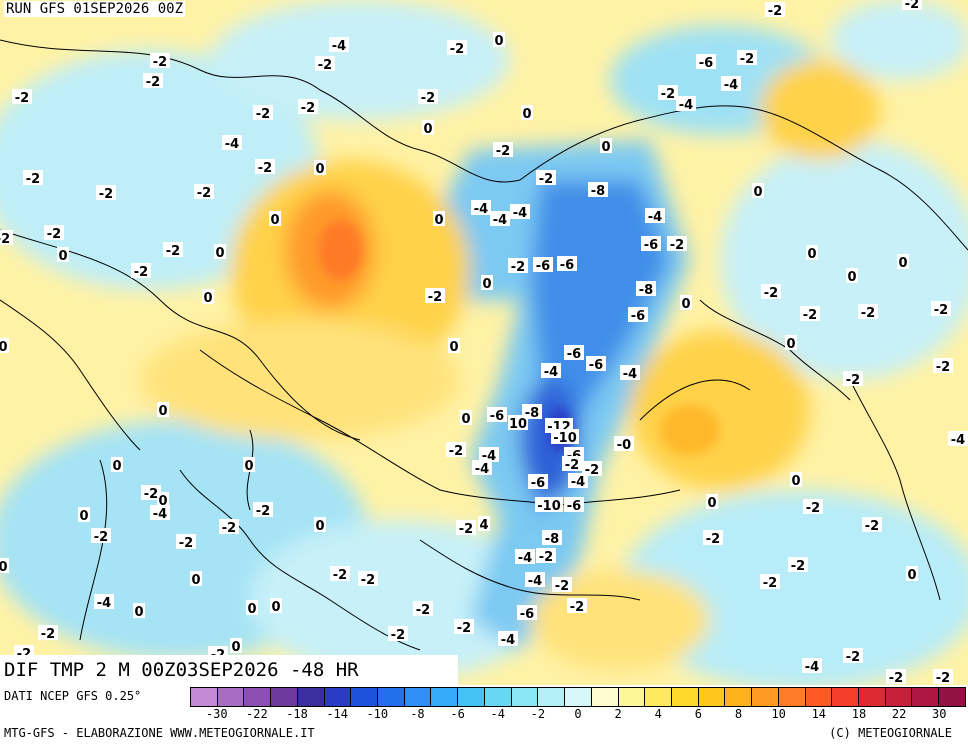  Describe the element at coordinates (457, 714) in the screenshot. I see `color-scale-label: -6` at that location.